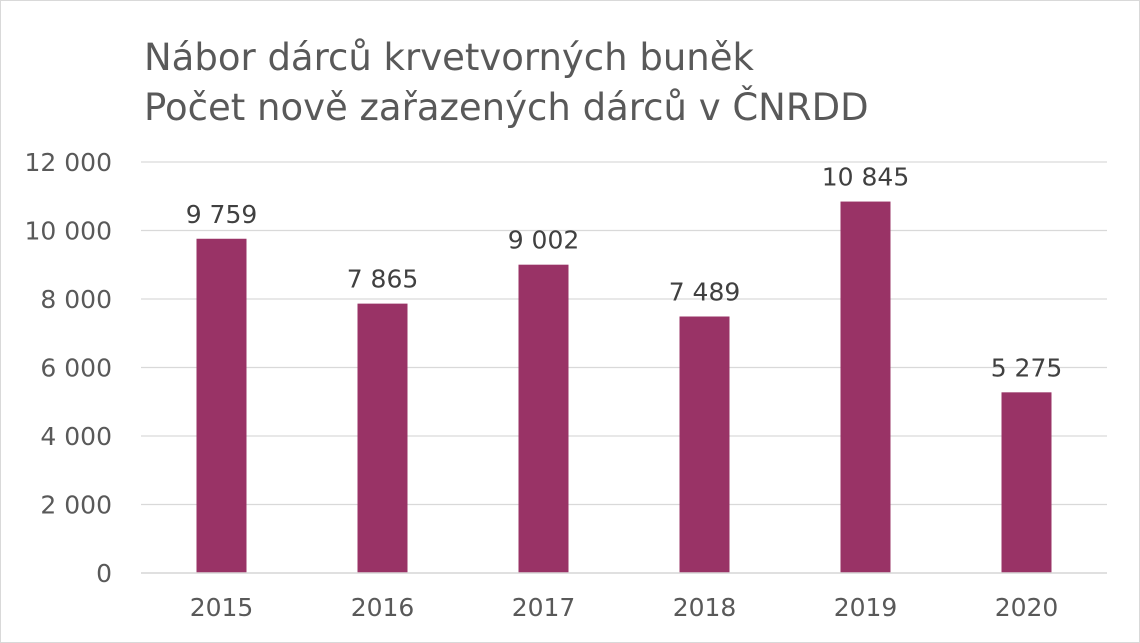  I want to click on x-tick-label: 2020, so click(1027, 607).